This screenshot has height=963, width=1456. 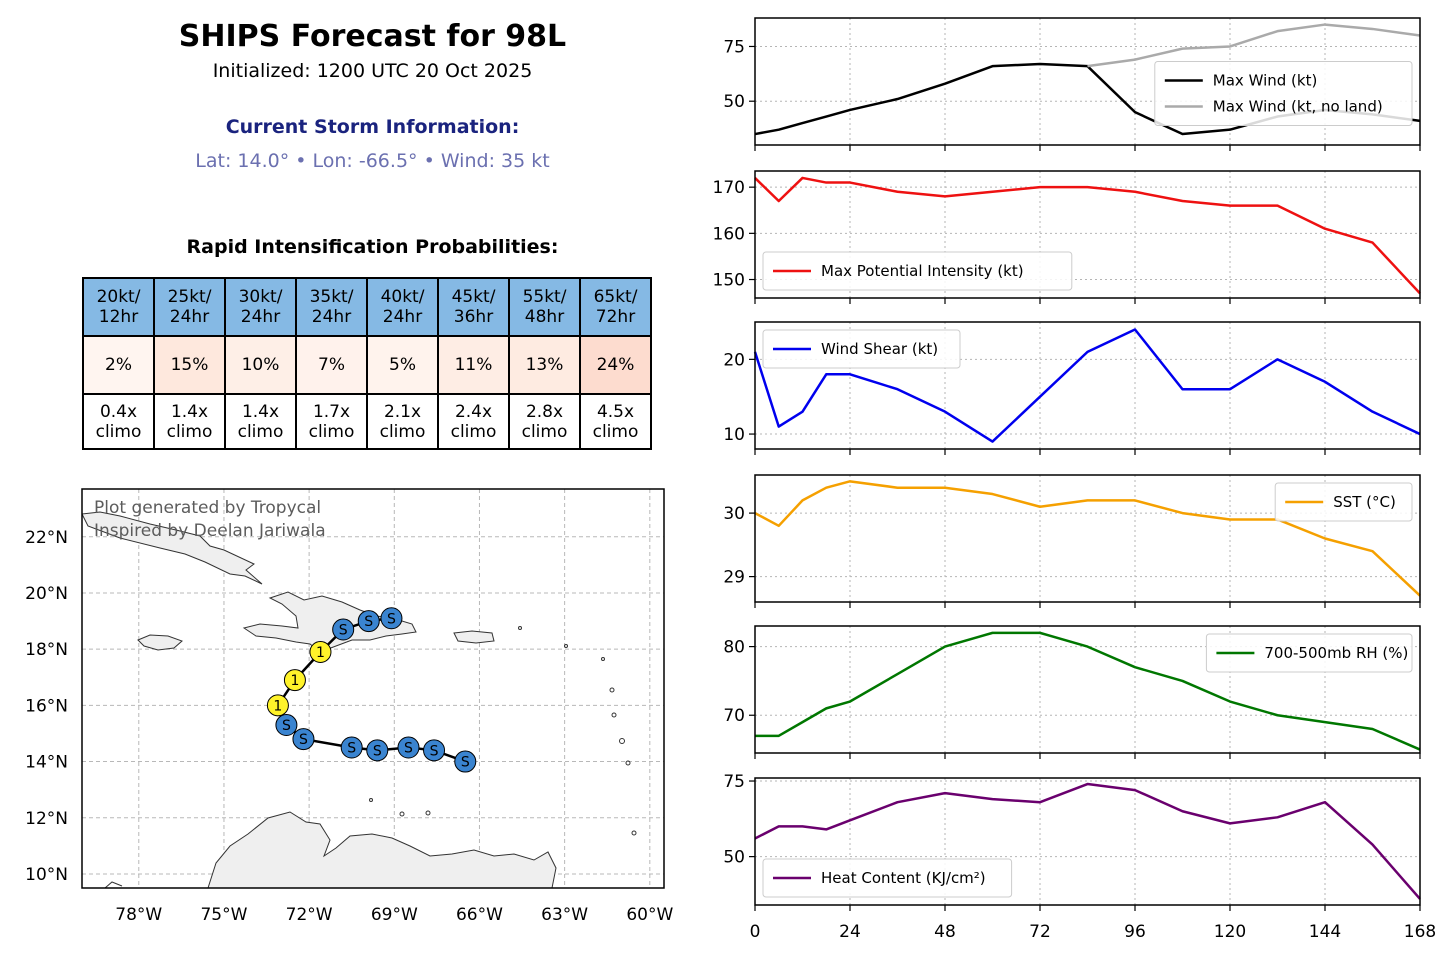 What do you see at coordinates (729, 188) in the screenshot?
I see `y-tick-label: 170` at bounding box center [729, 188].